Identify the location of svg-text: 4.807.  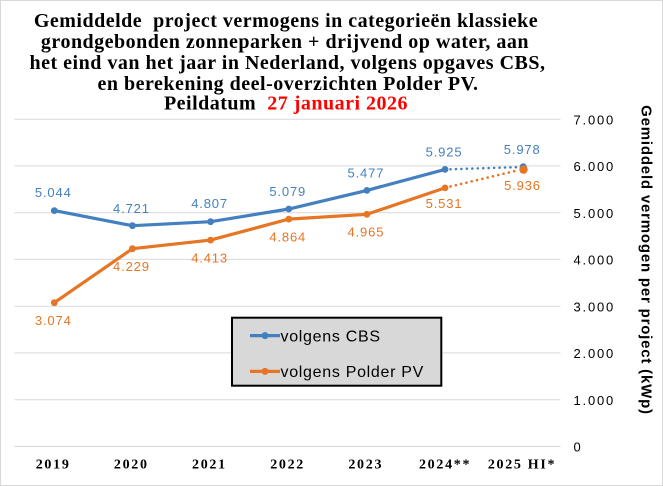
(209, 203).